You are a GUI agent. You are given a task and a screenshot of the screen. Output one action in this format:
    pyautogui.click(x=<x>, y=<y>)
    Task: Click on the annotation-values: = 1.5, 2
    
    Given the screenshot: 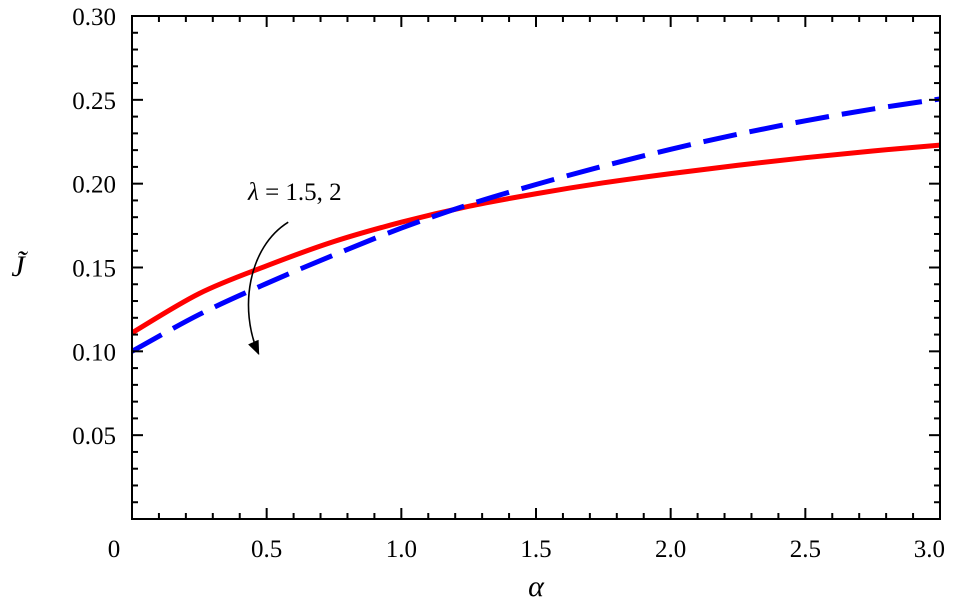 What is the action you would take?
    pyautogui.click(x=300, y=192)
    